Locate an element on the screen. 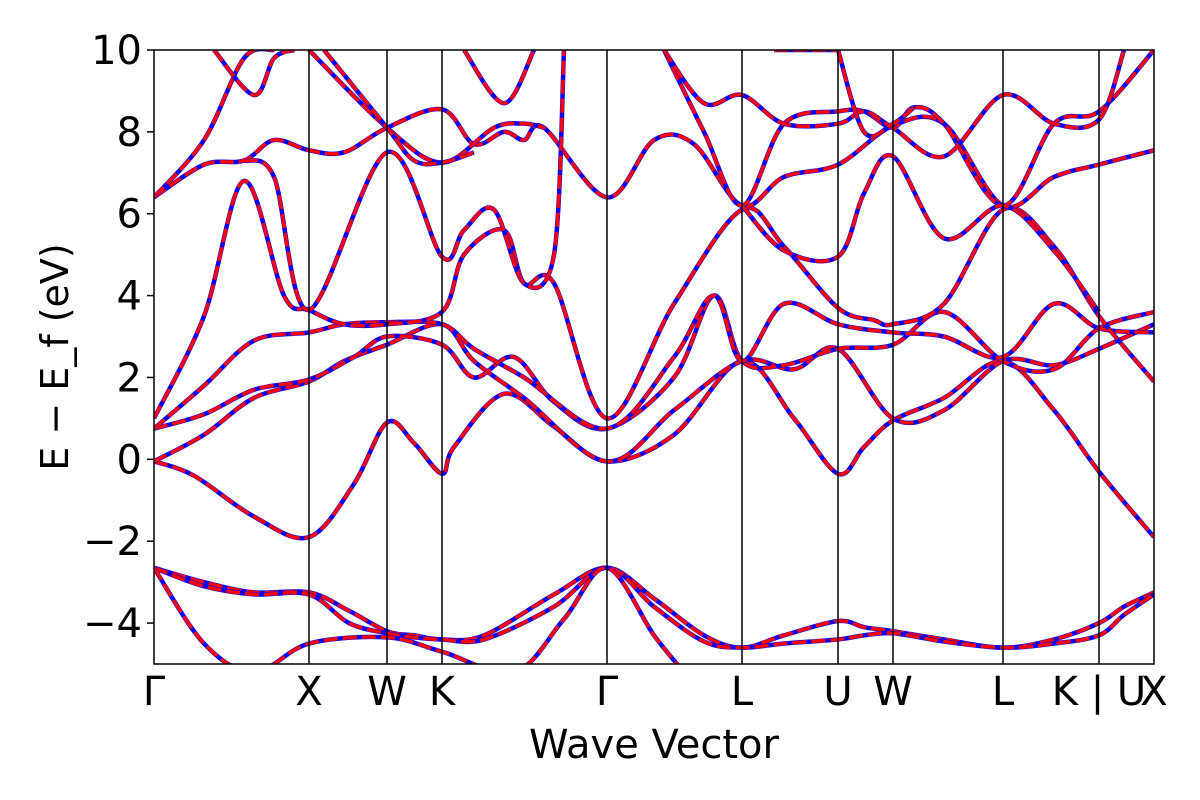 Image resolution: width=1200 pixels, height=800 pixels. x-tick-label: U is located at coordinates (837, 692).